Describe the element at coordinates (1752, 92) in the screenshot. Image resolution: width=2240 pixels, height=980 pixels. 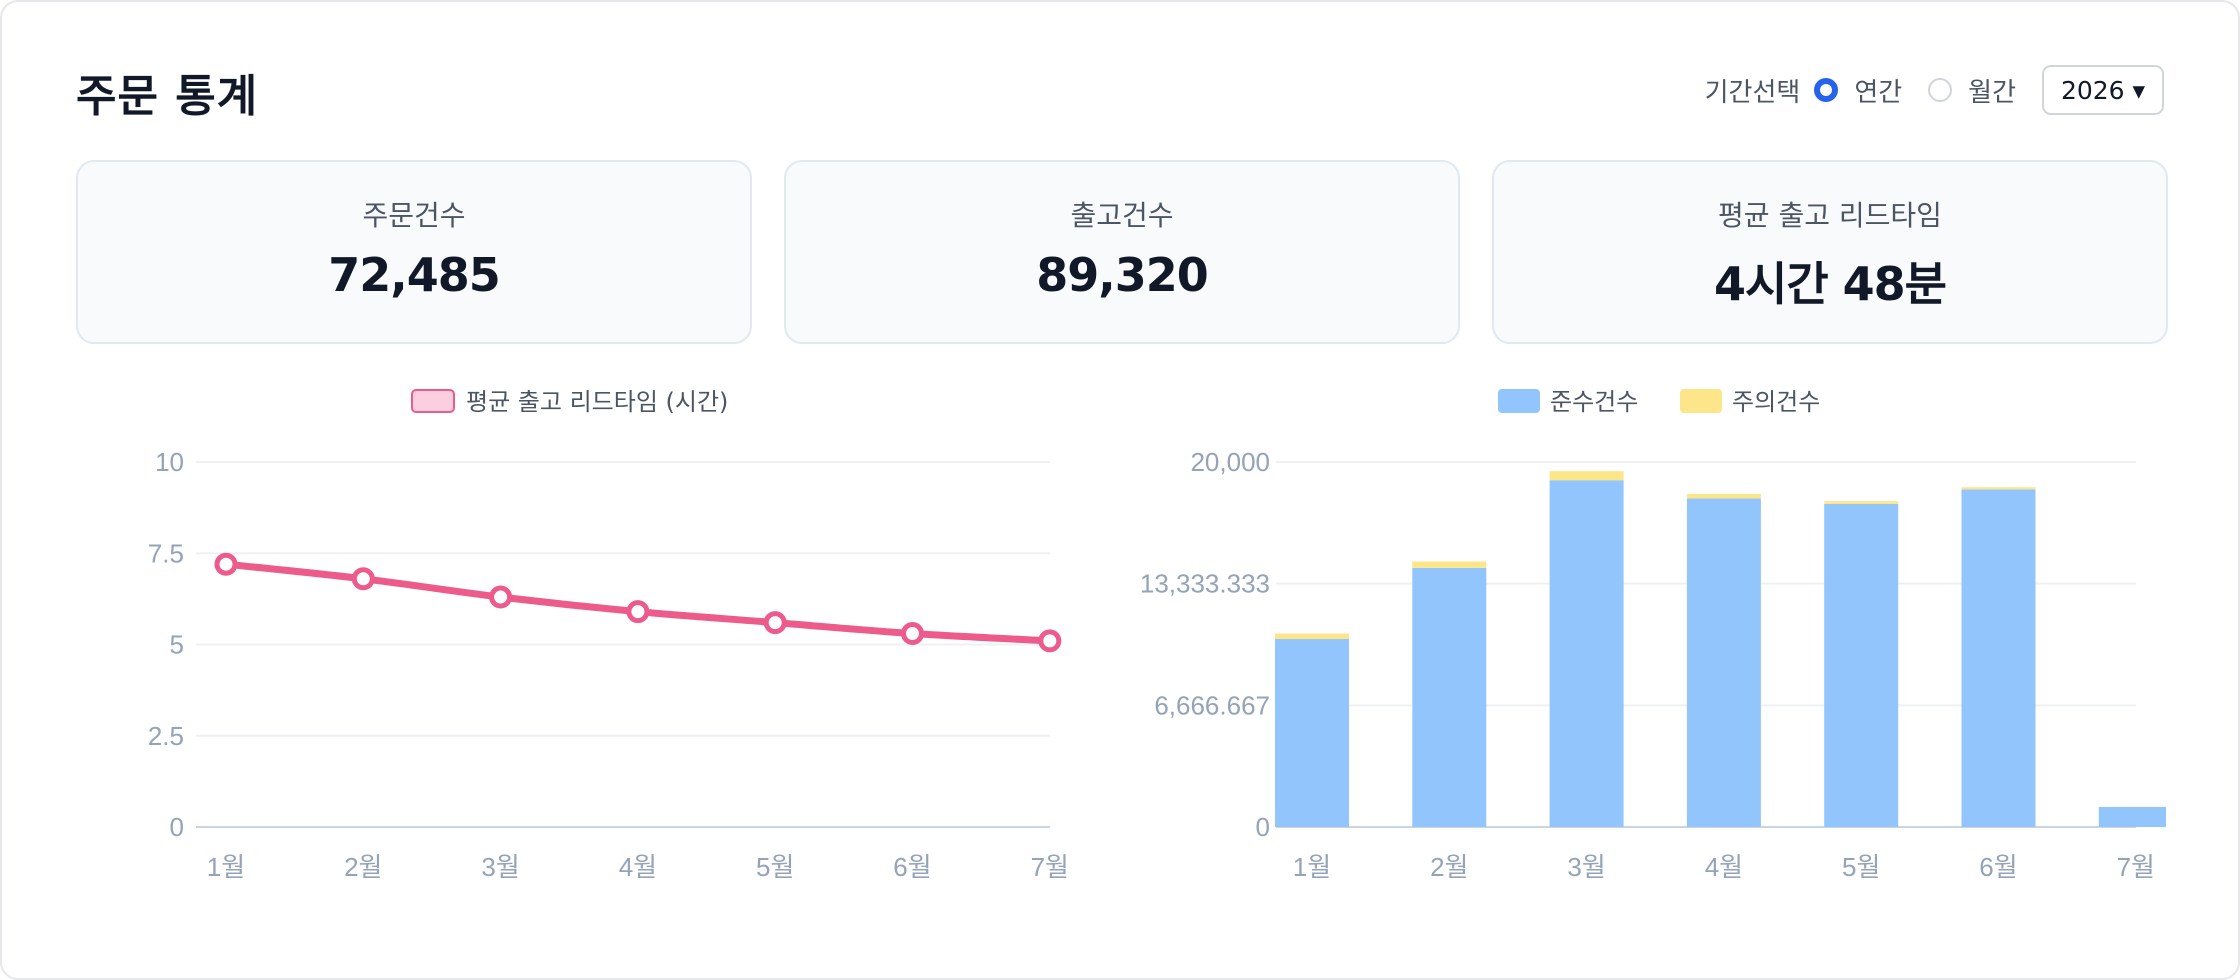
I see `period-label: 기간선택` at that location.